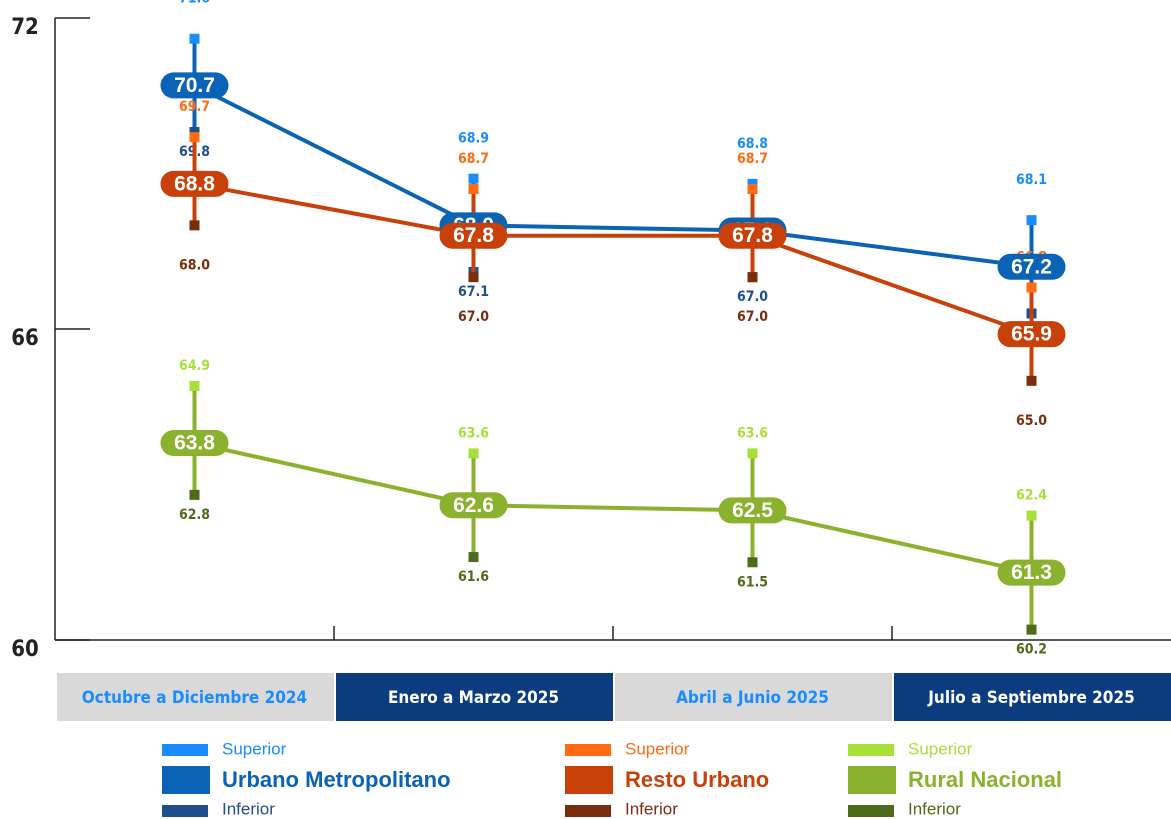  Describe the element at coordinates (473, 139) in the screenshot. I see `upper-label: 68.9` at that location.